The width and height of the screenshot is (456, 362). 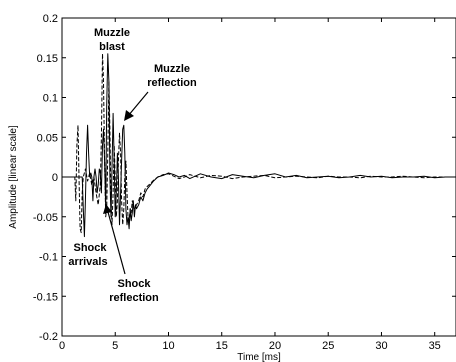 I want to click on x-tick-label: 15, so click(x=222, y=346).